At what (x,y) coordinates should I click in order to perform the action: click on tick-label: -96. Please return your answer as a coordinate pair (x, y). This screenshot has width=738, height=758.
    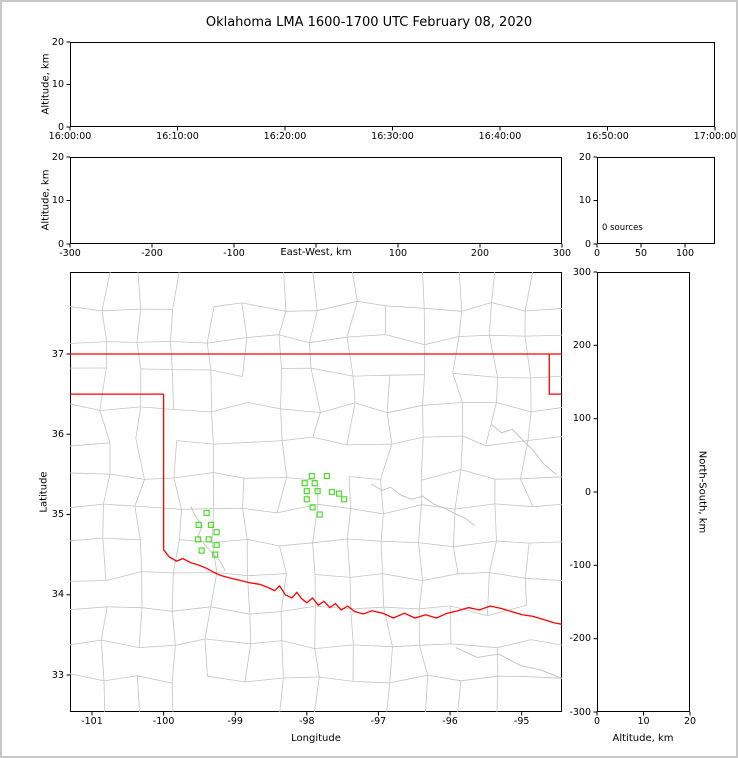
    Looking at the image, I should click on (450, 721).